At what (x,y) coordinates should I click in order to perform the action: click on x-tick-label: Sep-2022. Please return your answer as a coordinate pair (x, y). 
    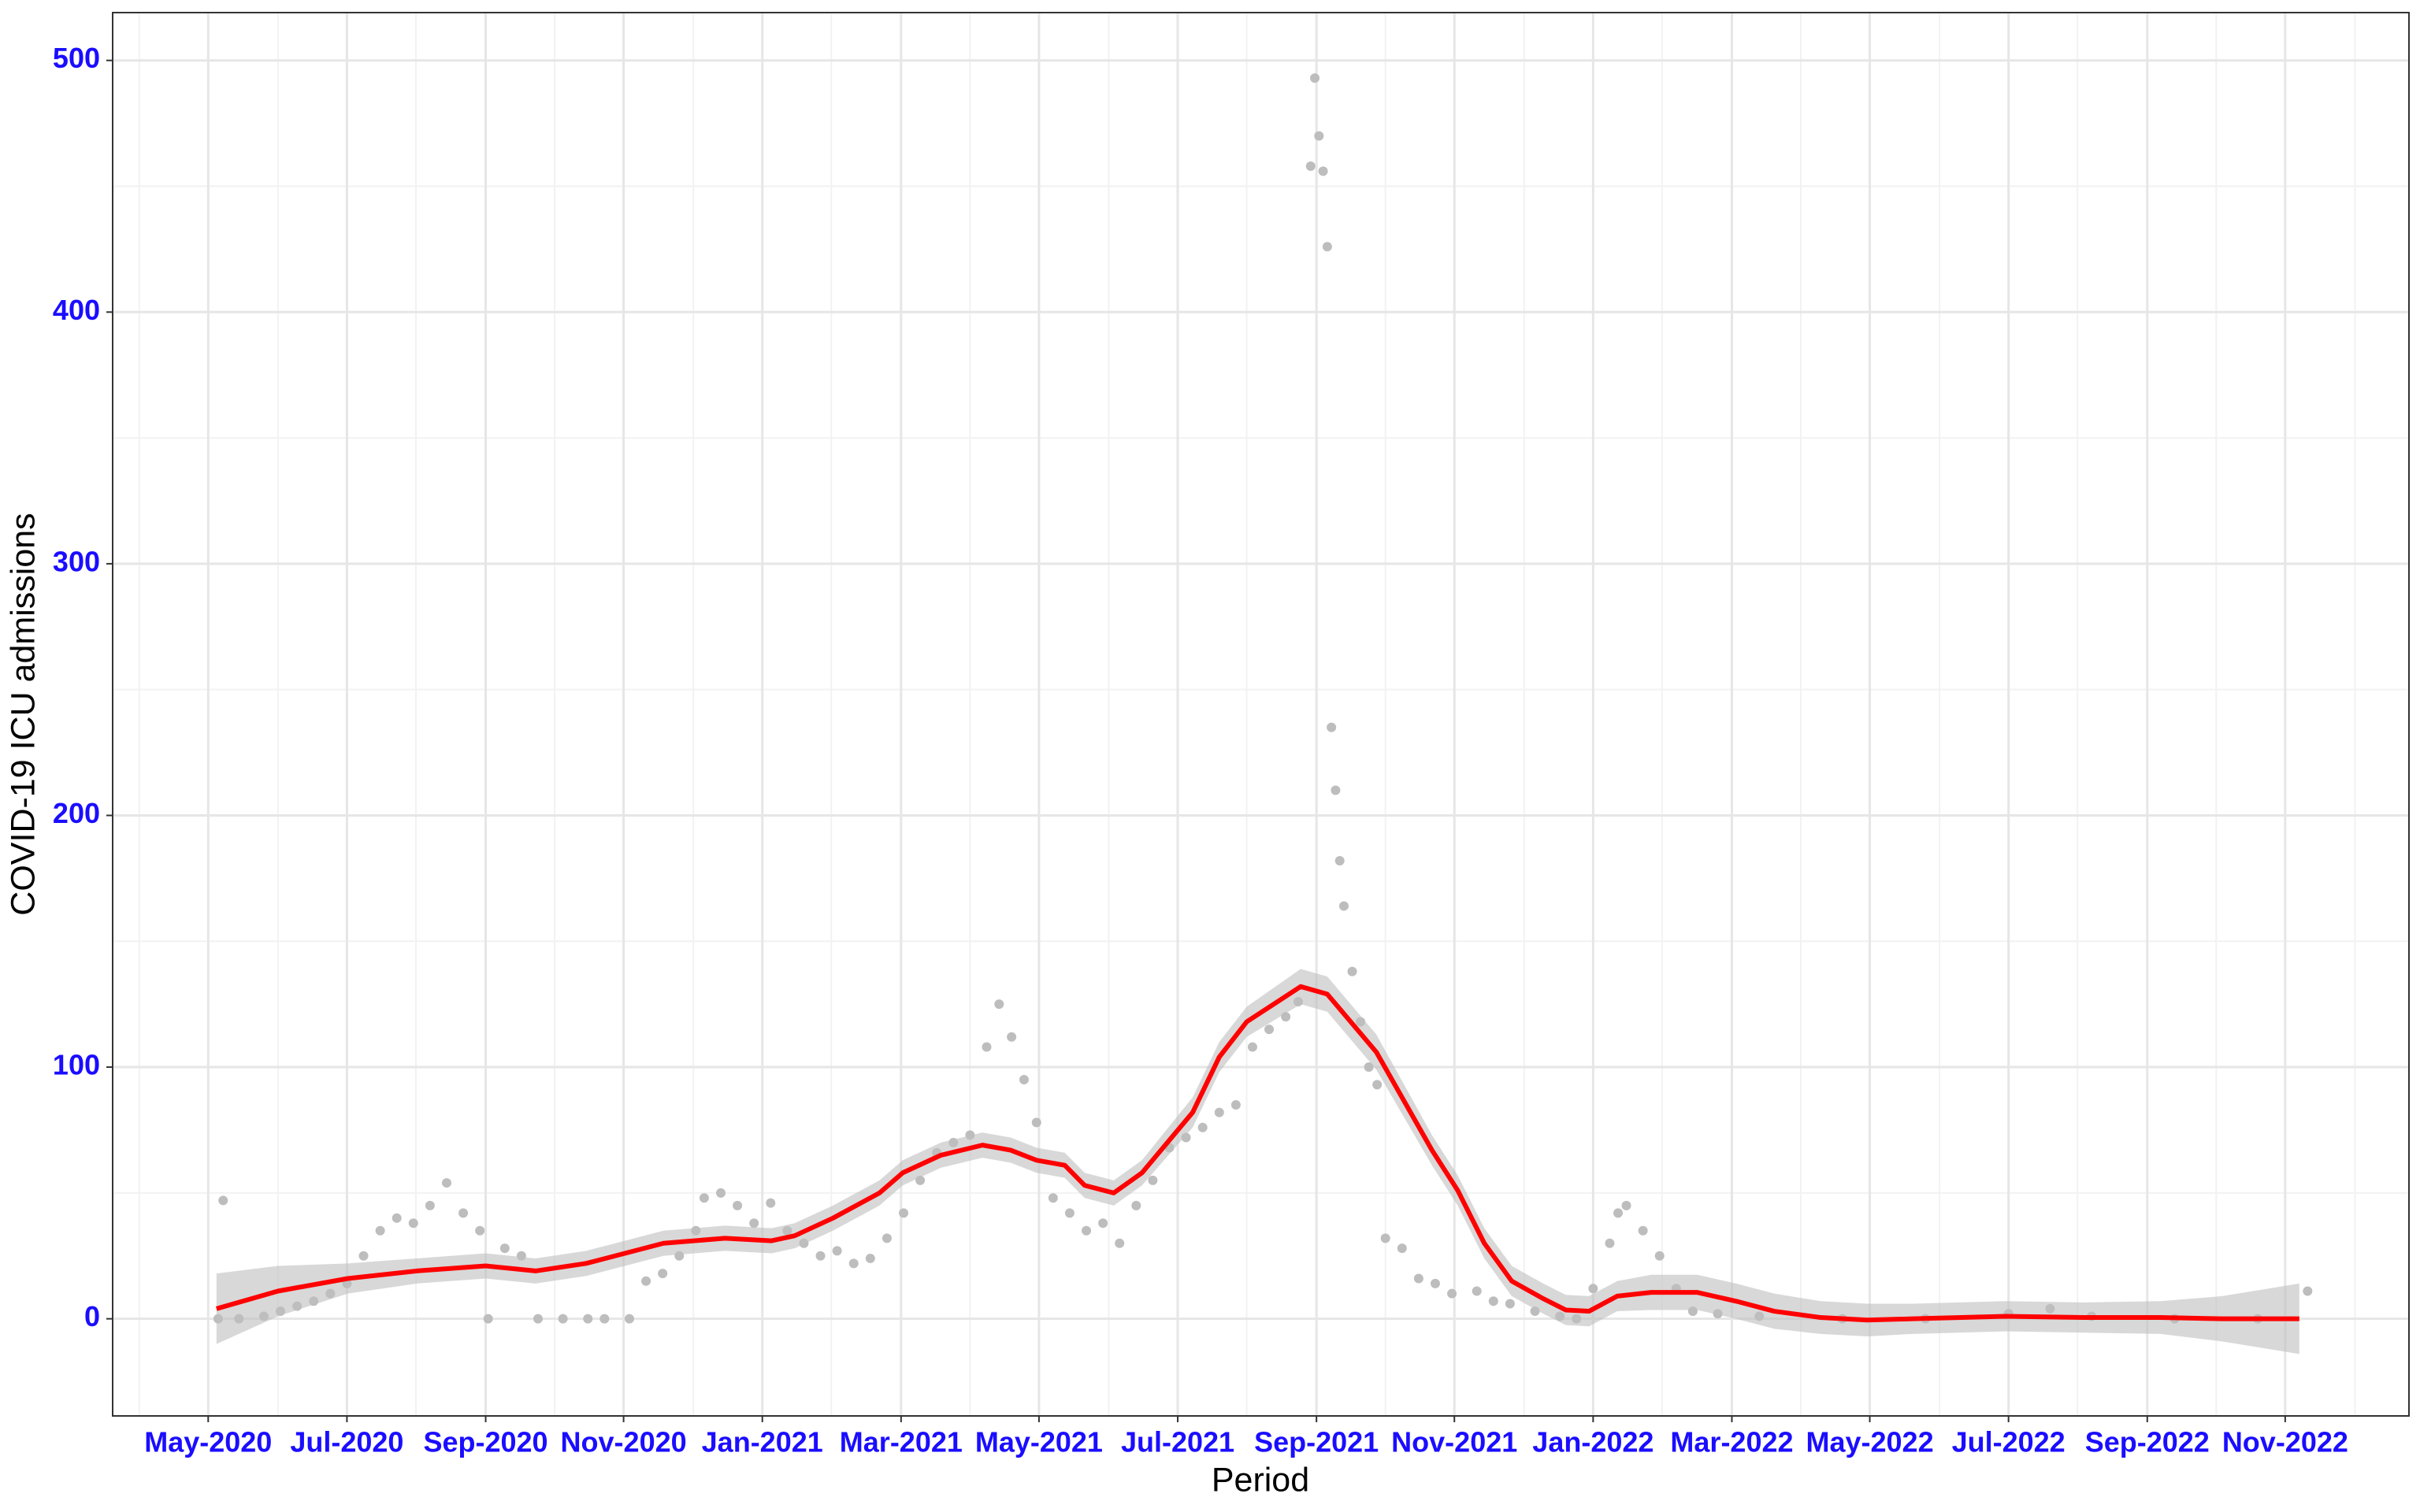
    Looking at the image, I should click on (2147, 1442).